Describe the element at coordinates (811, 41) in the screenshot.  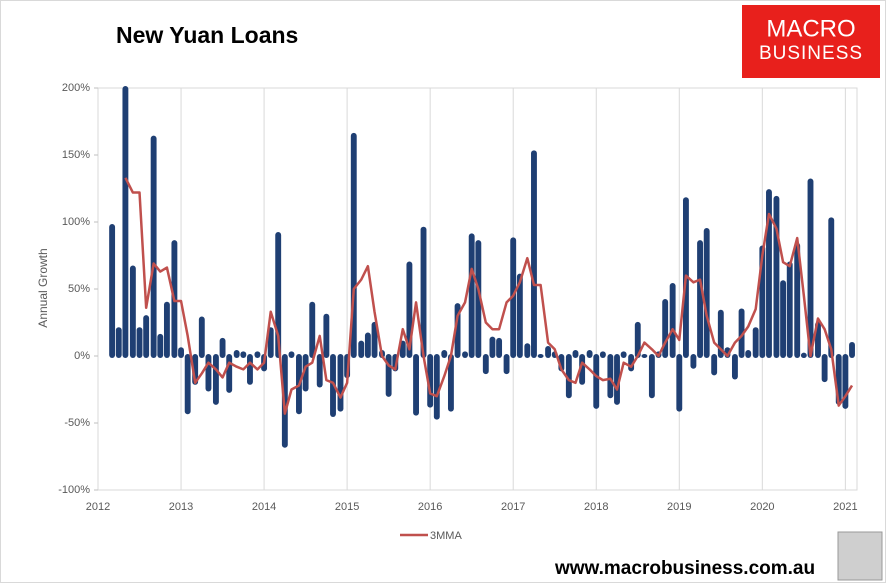
I see `logo-box` at that location.